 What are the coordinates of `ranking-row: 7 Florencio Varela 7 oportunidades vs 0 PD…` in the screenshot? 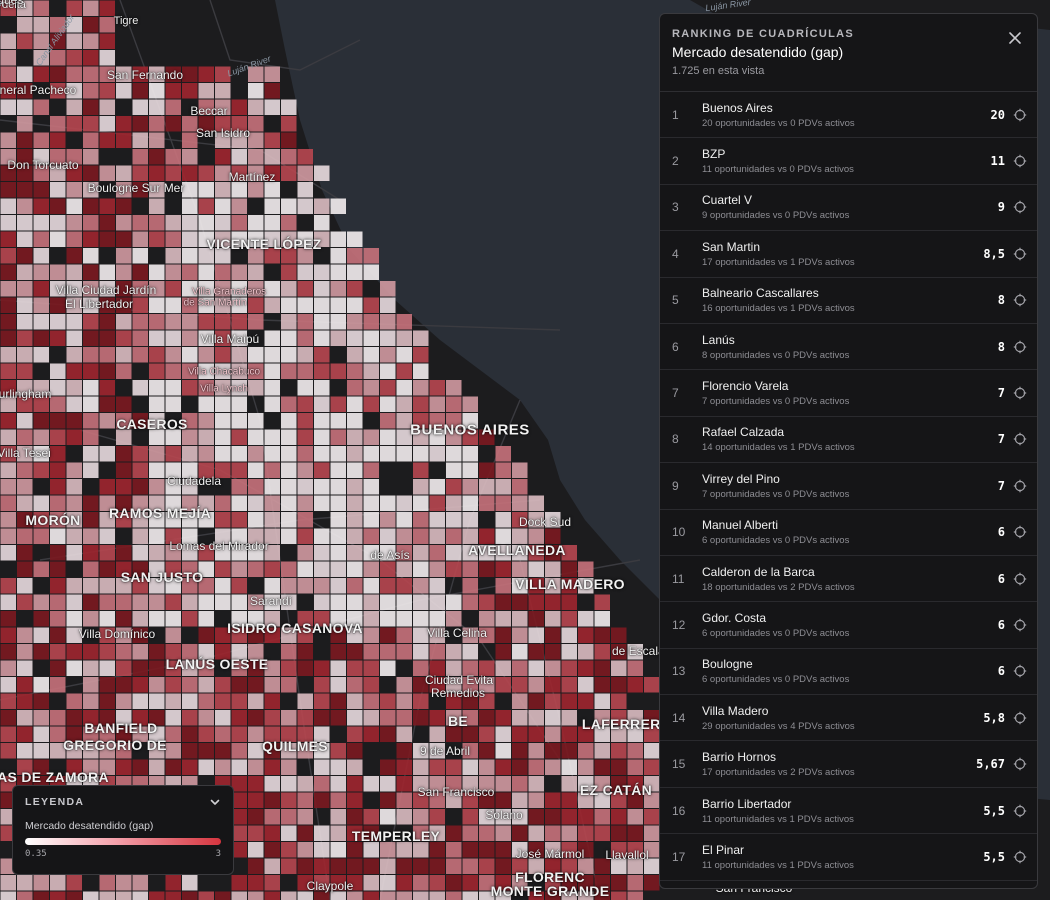 It's located at (848, 393).